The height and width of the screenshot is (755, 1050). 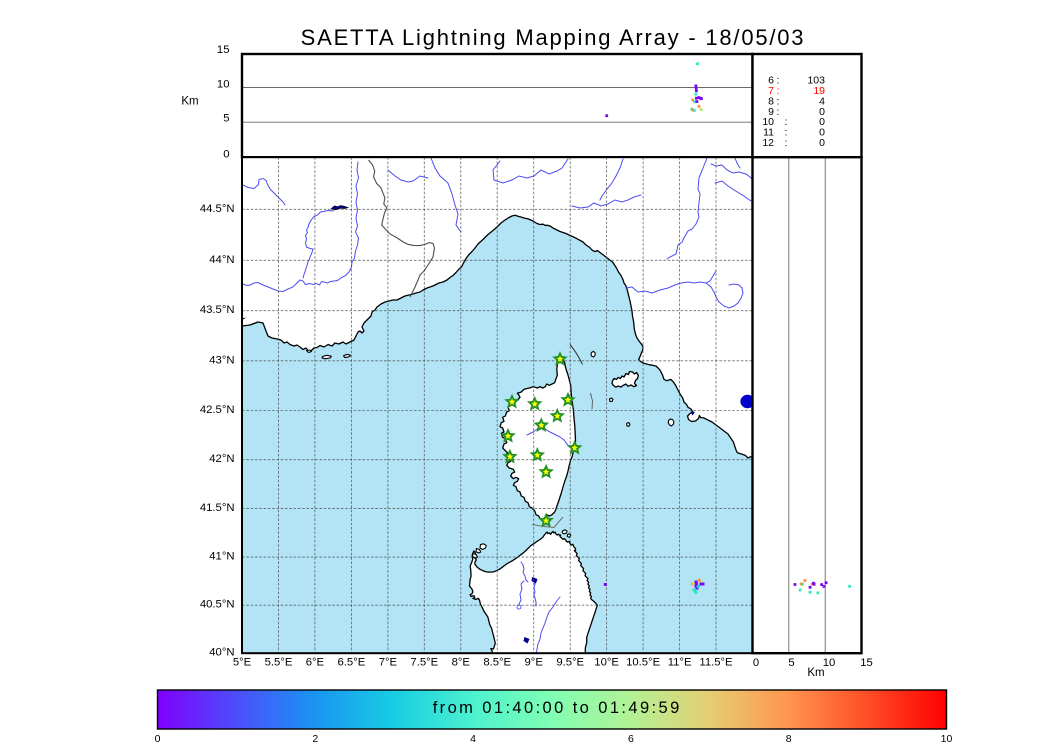 What do you see at coordinates (315, 739) in the screenshot?
I see `svg-text: 2` at bounding box center [315, 739].